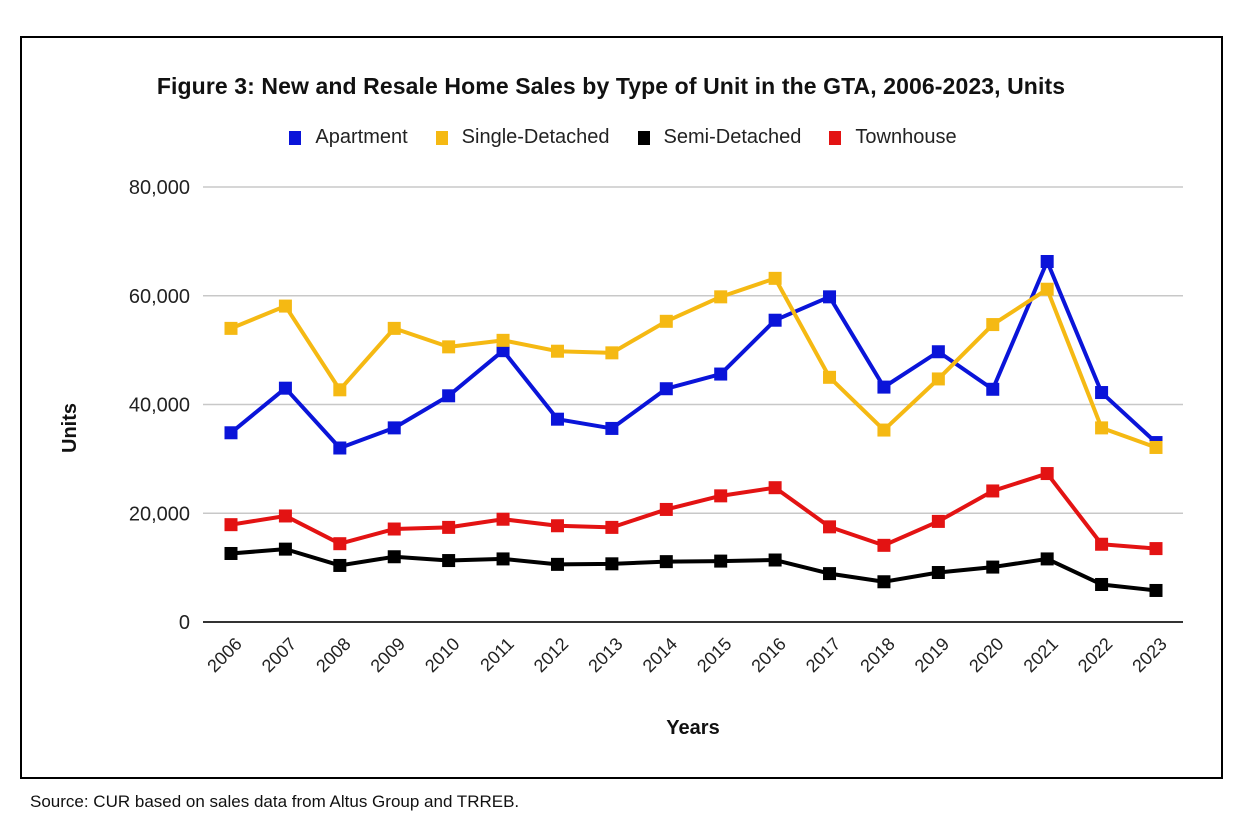 Image resolution: width=1246 pixels, height=837 pixels. Describe the element at coordinates (449, 527) in the screenshot. I see `data-point-townhouse-2010` at that location.